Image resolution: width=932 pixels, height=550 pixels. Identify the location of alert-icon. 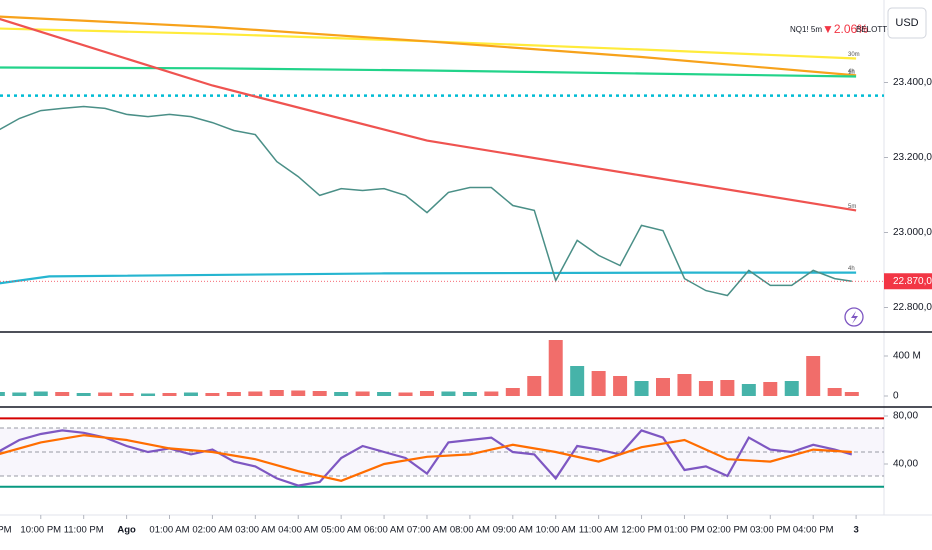
(854, 317).